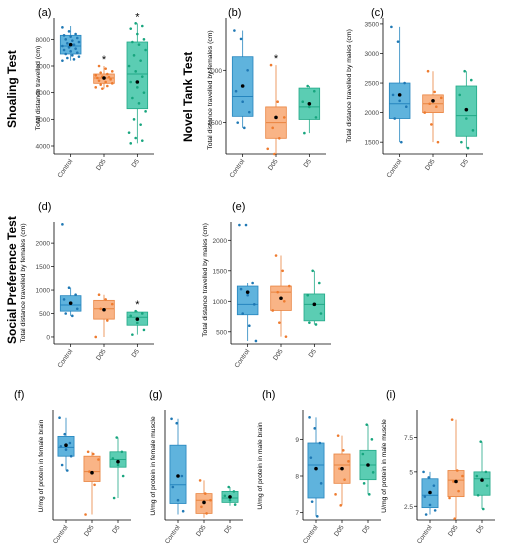 The height and width of the screenshot is (550, 508). I want to click on y-tick-label: 5, so click(411, 472).